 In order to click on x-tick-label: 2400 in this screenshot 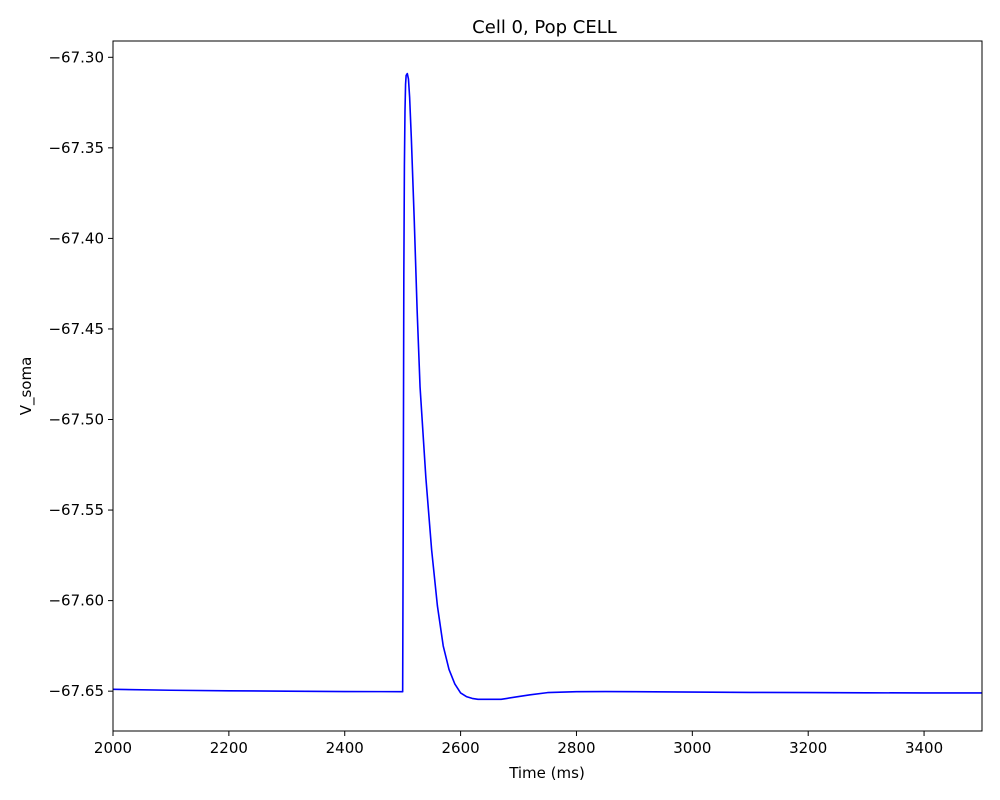, I will do `click(345, 748)`.